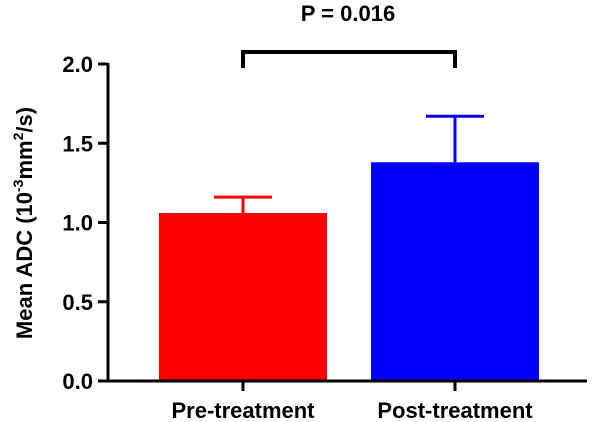 The height and width of the screenshot is (422, 600). What do you see at coordinates (77, 302) in the screenshot?
I see `y-tick-label: 0.5` at bounding box center [77, 302].